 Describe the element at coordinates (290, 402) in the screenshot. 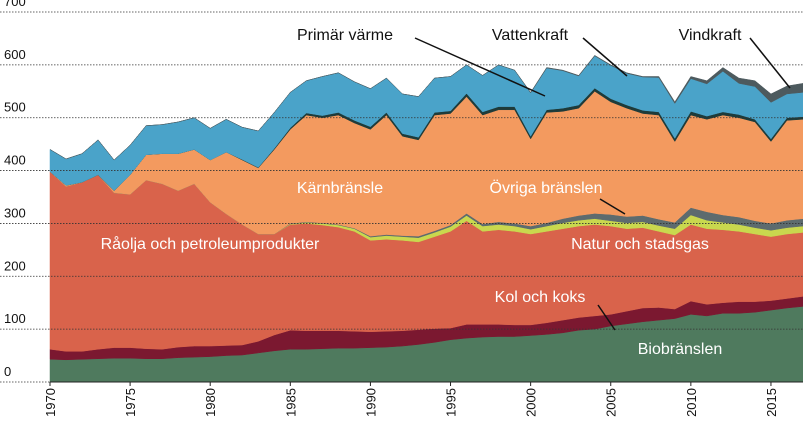

I see `x-tick-label: 1985` at that location.